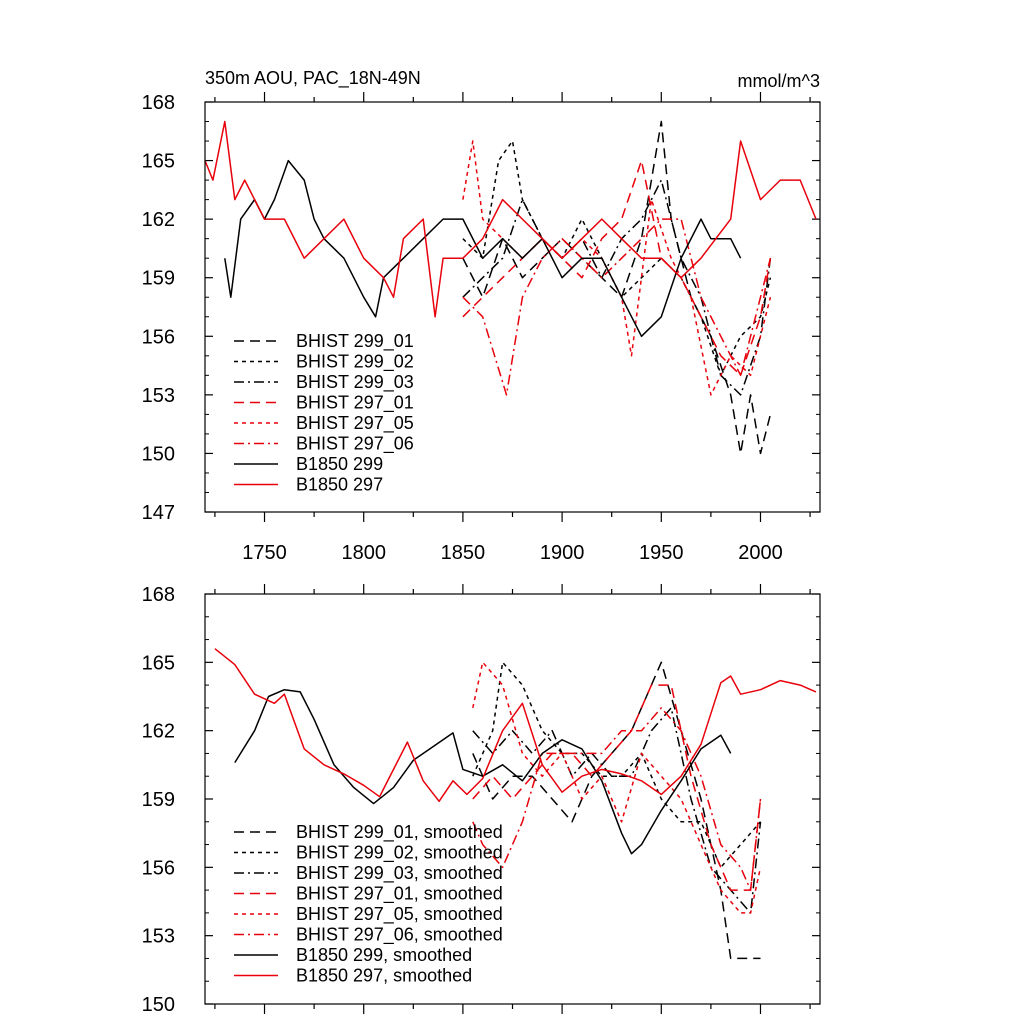 Image resolution: width=1024 pixels, height=1024 pixels. Describe the element at coordinates (355, 382) in the screenshot. I see `top-legend-label: BHIST 299_03` at that location.